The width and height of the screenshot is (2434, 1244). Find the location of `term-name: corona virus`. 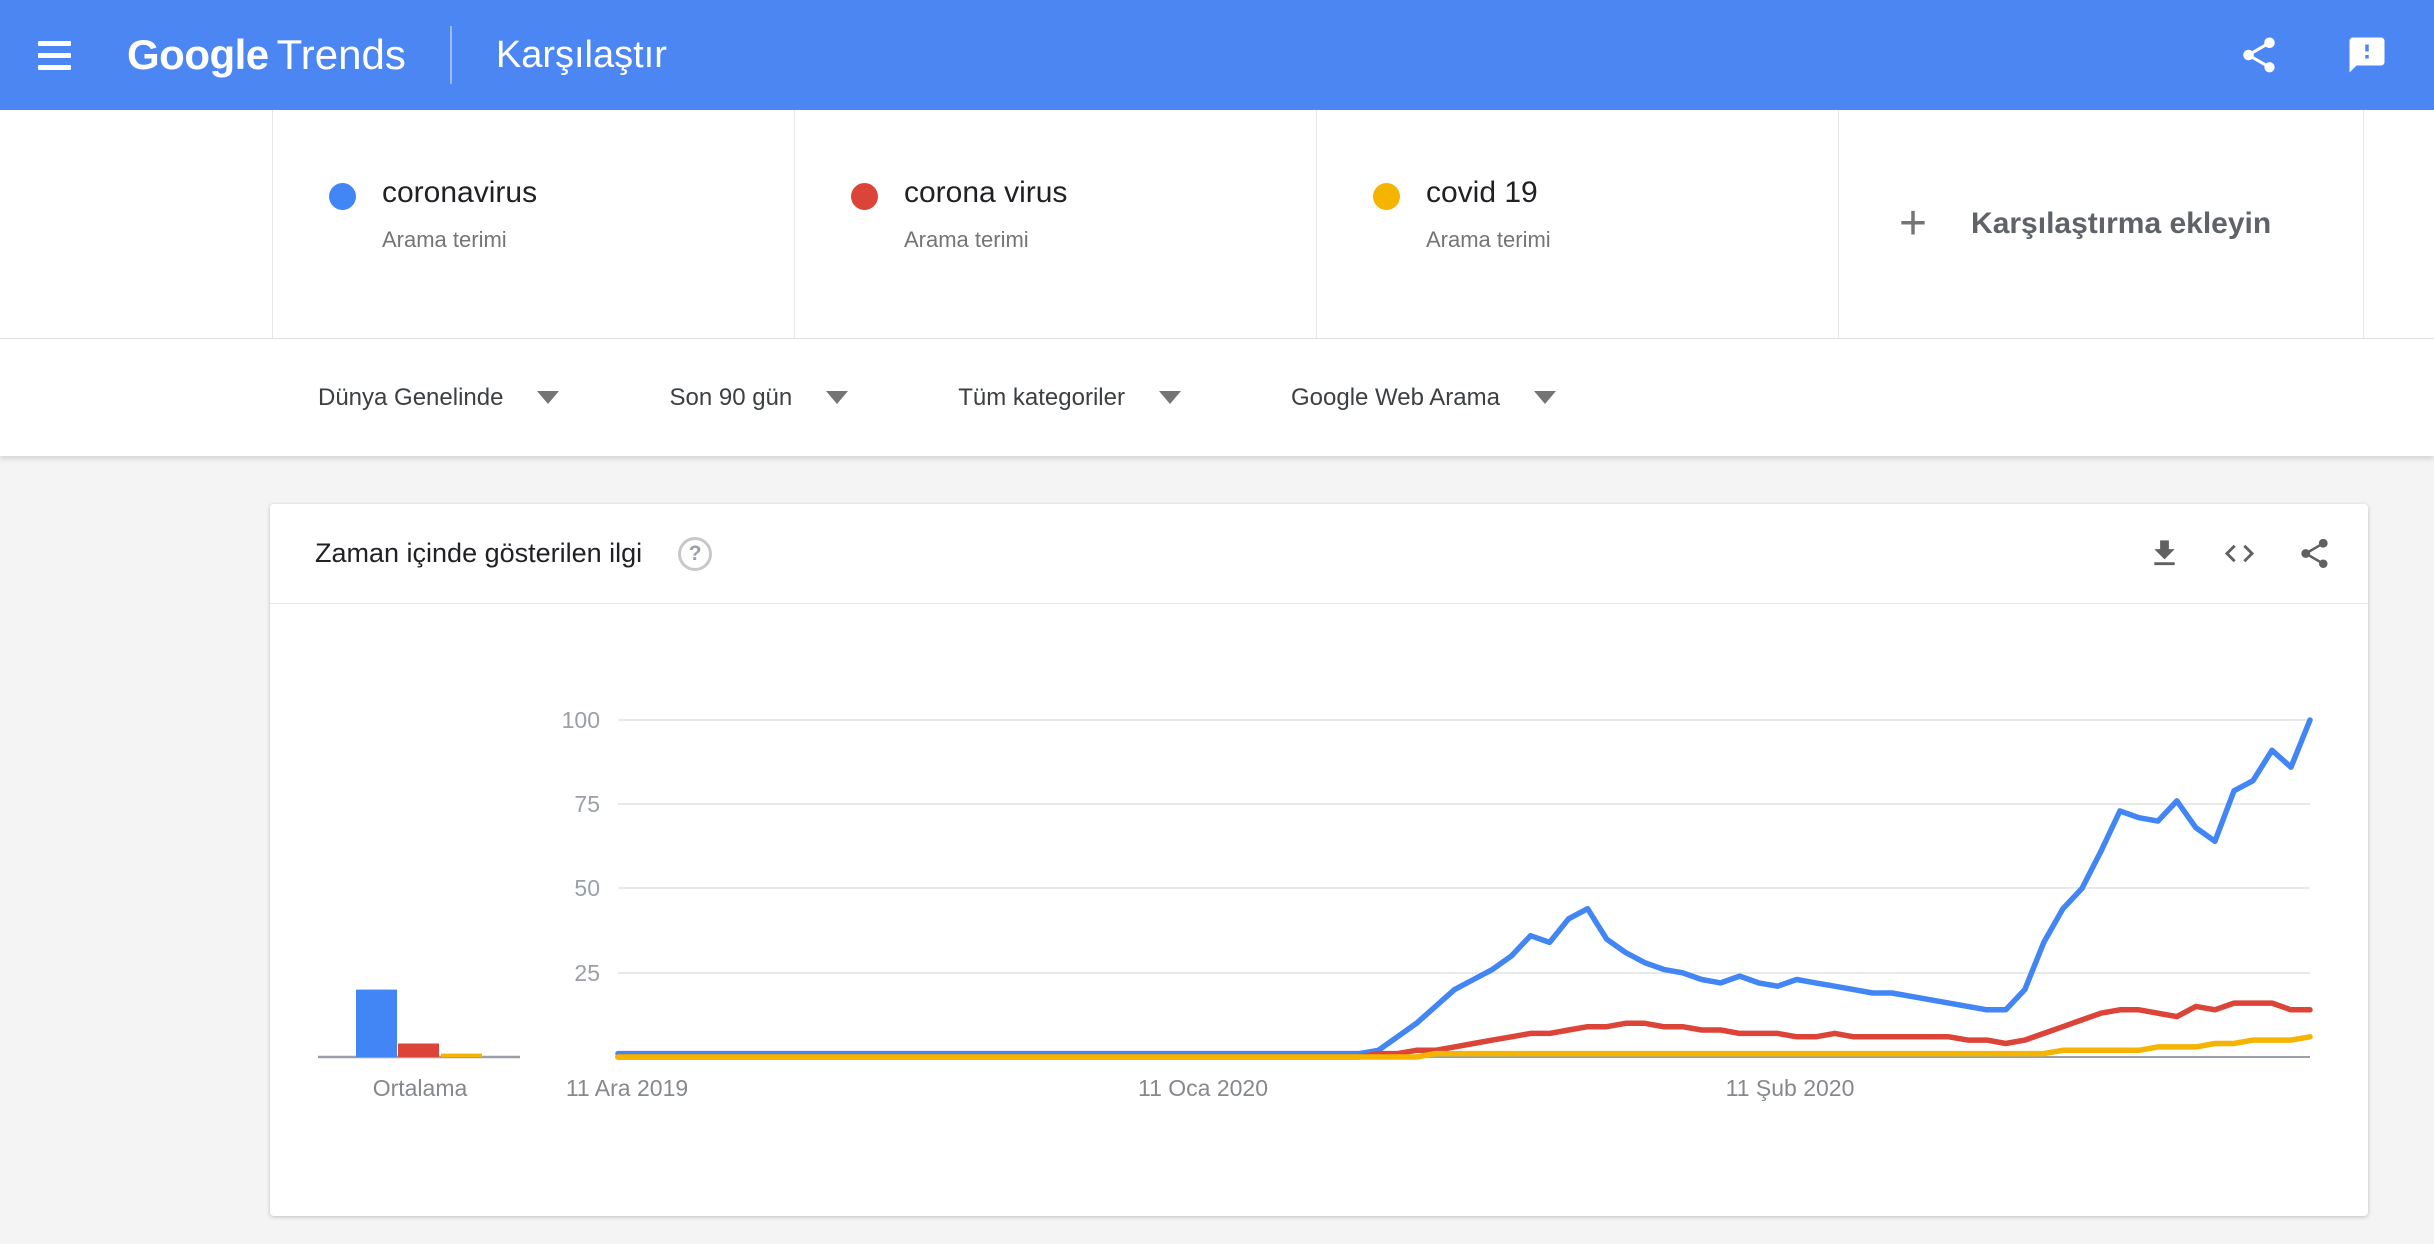

term-name: corona virus is located at coordinates (986, 192).